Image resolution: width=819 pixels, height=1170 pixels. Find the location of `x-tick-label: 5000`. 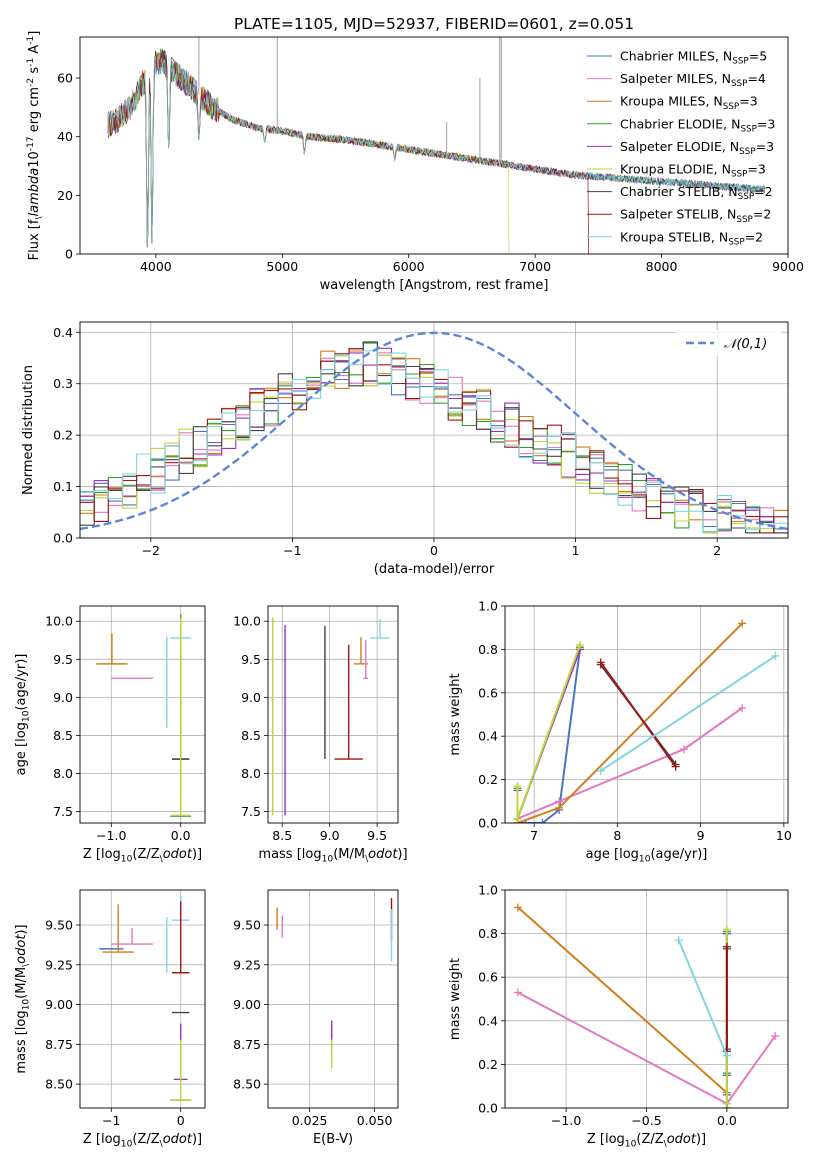

x-tick-label: 5000 is located at coordinates (282, 266).